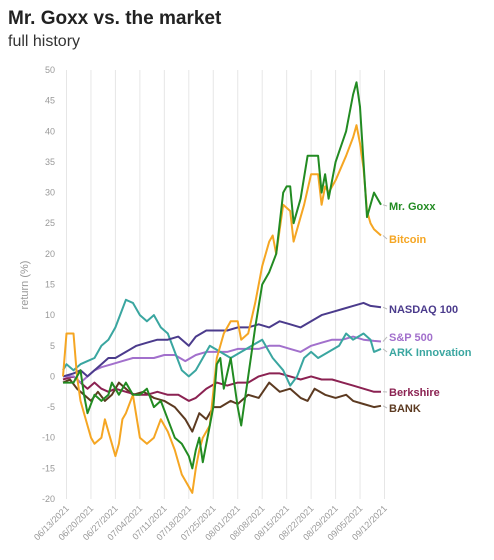 The image size is (494, 560). What do you see at coordinates (408, 240) in the screenshot?
I see `series-label-bitcoin: Bitcoin` at bounding box center [408, 240].